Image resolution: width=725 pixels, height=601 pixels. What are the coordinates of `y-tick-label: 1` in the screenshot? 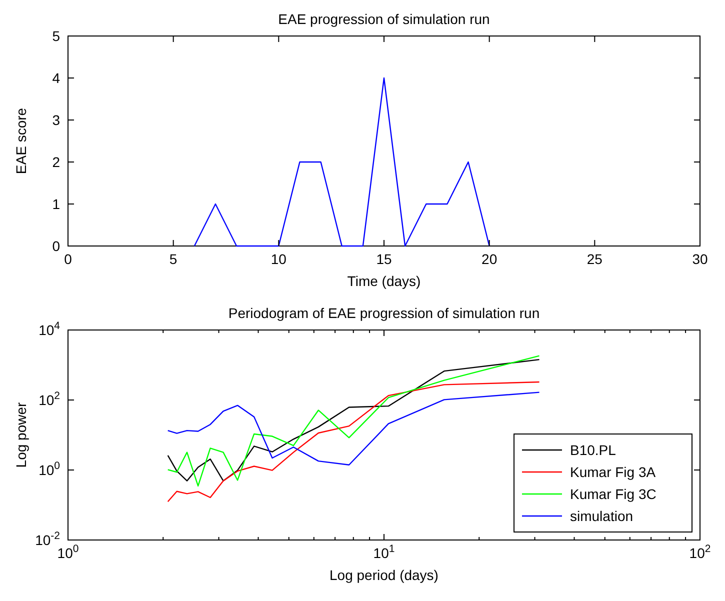 It's located at (56, 204).